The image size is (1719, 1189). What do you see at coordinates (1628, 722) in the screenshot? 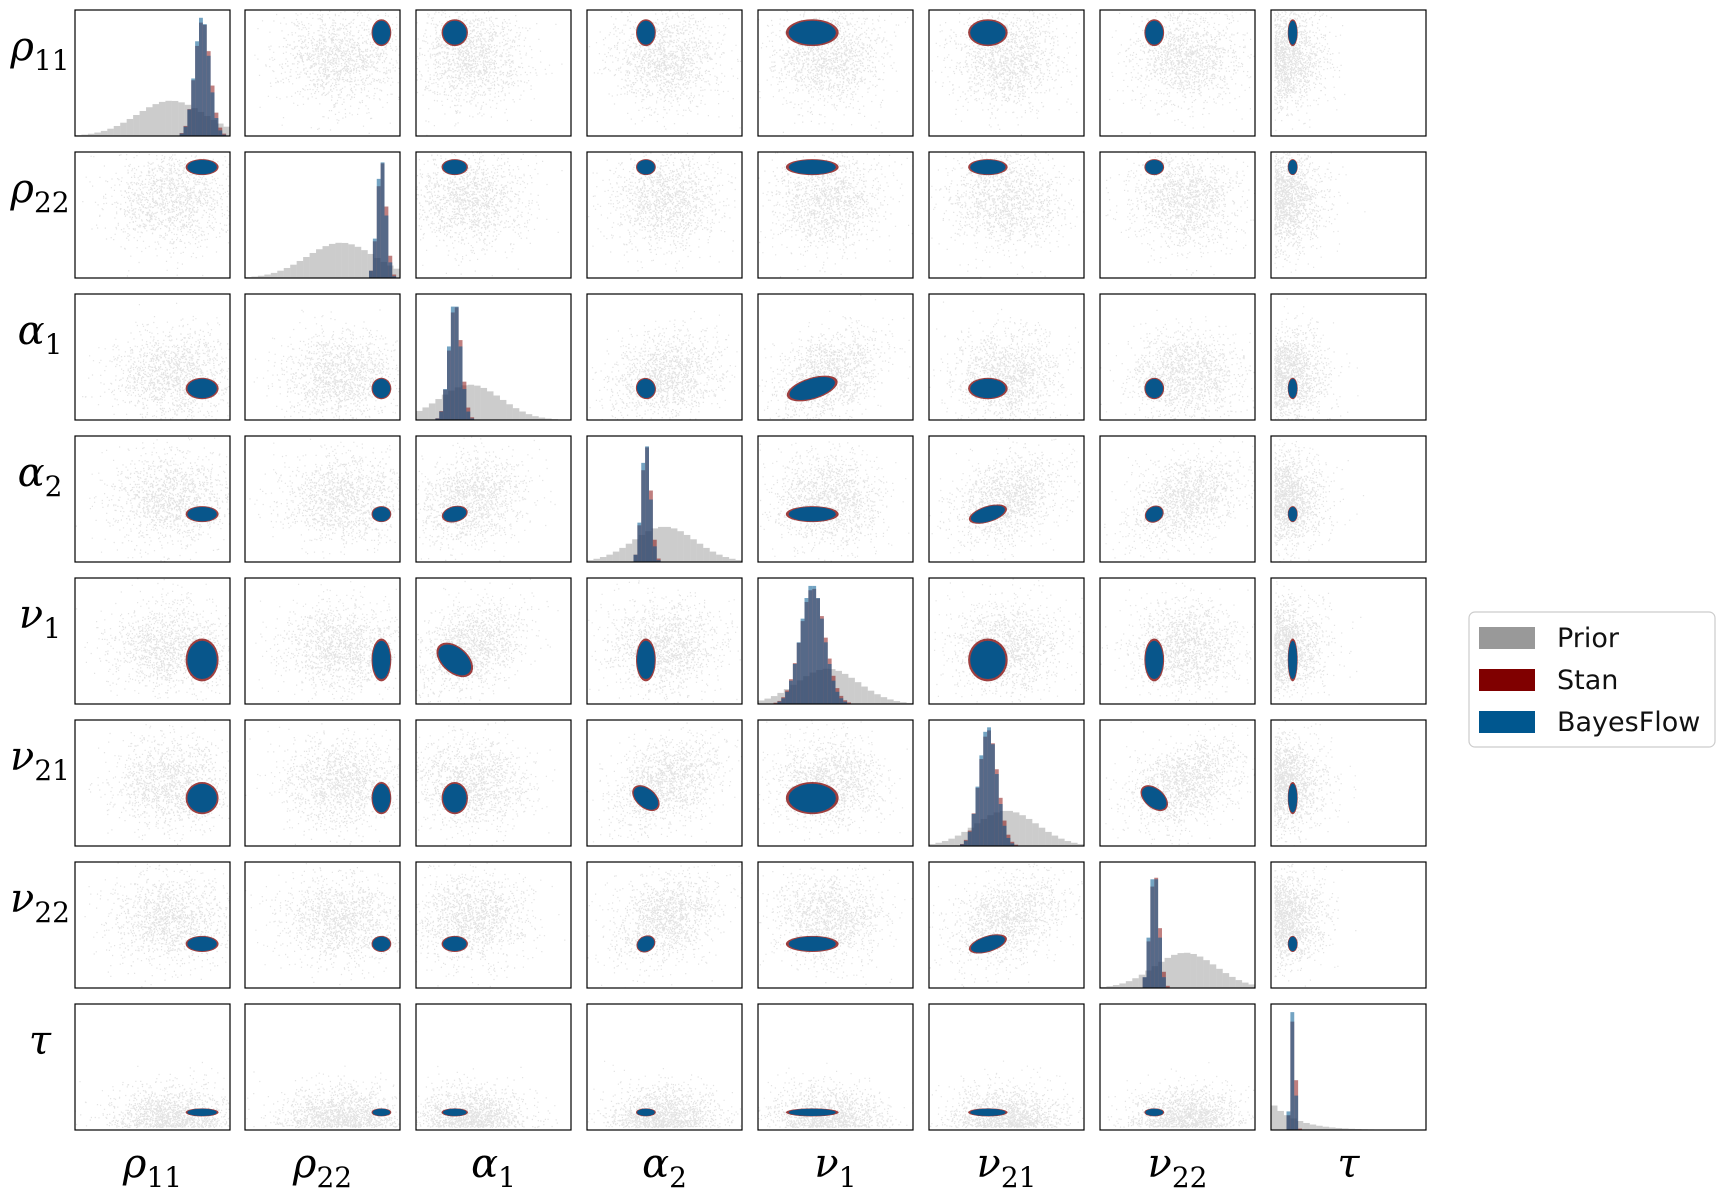
I see `legend-label-bayesflow: BayesFlow` at bounding box center [1628, 722].